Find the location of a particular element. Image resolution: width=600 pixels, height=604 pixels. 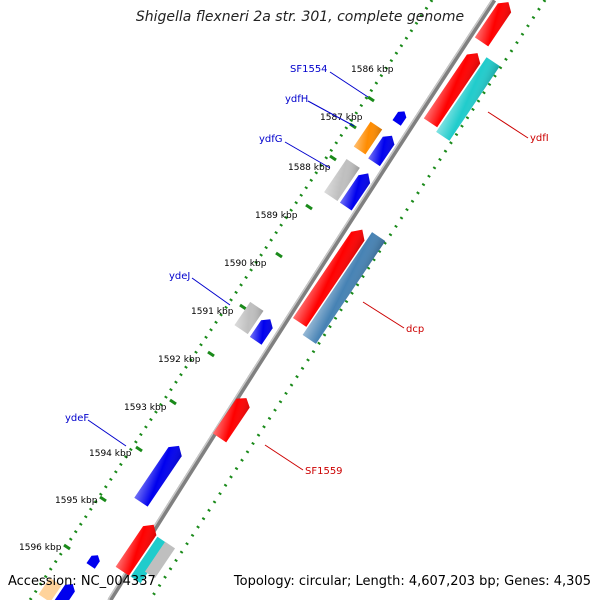

gene-label-dcp: dcp is located at coordinates (415, 329).